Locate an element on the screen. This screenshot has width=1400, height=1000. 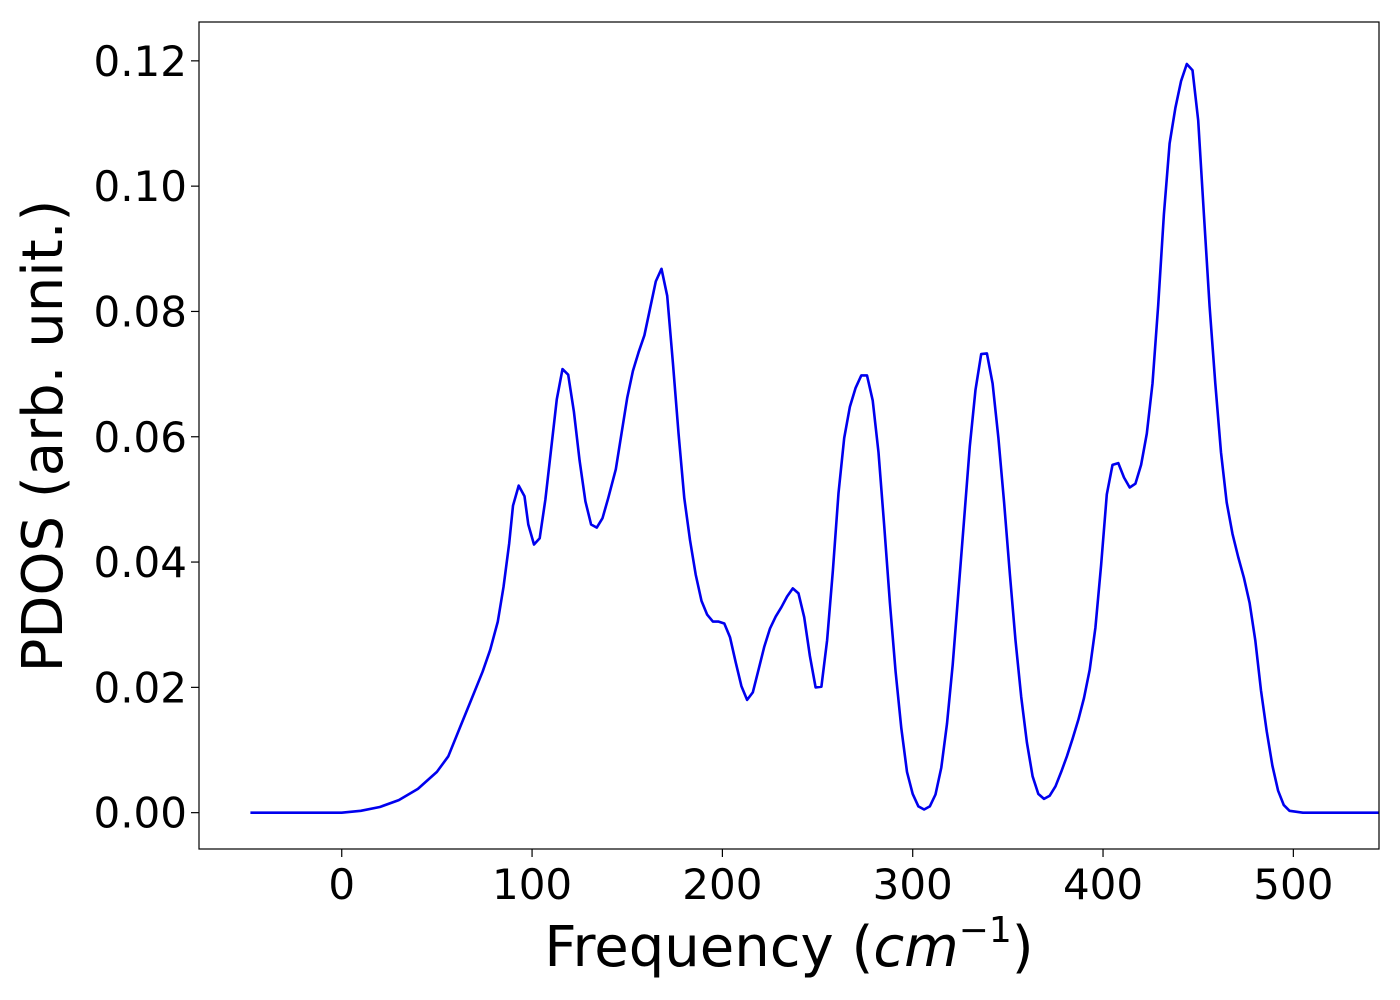
x-axis-title-unit: cm is located at coordinates (915, 947).